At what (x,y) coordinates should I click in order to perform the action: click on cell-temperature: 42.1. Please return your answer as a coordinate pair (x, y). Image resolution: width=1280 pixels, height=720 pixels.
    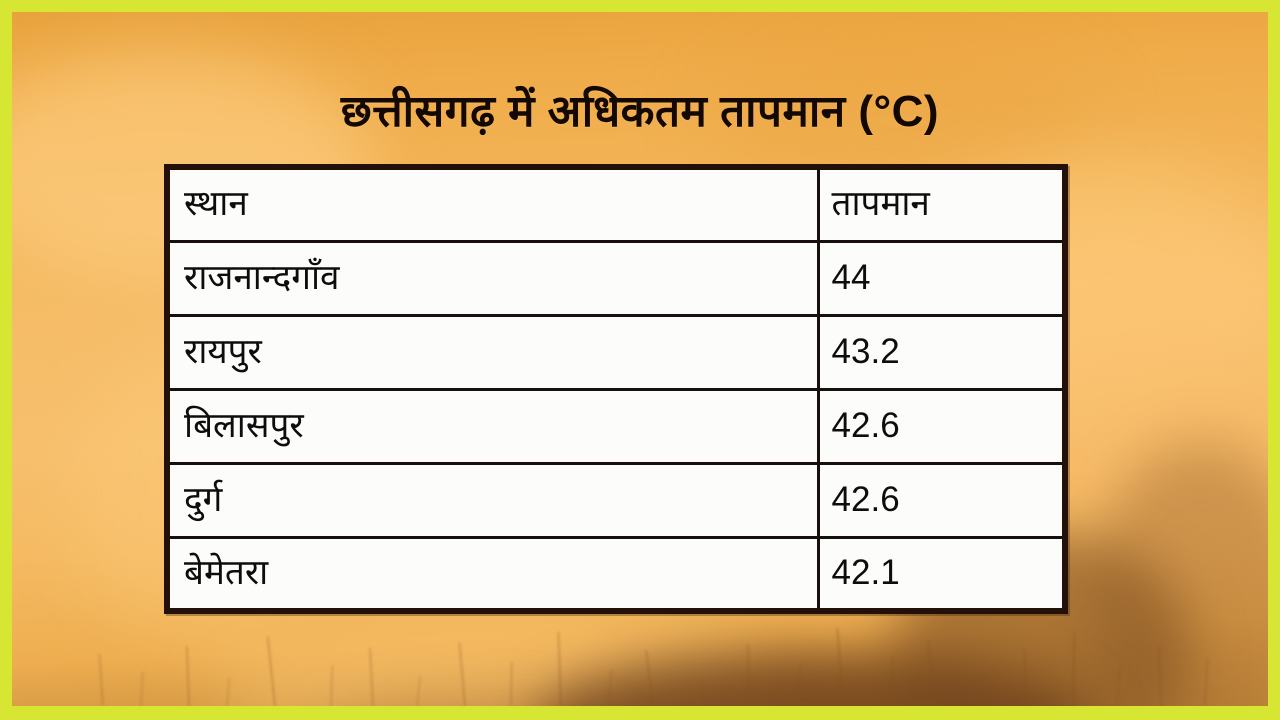
    Looking at the image, I should click on (941, 574).